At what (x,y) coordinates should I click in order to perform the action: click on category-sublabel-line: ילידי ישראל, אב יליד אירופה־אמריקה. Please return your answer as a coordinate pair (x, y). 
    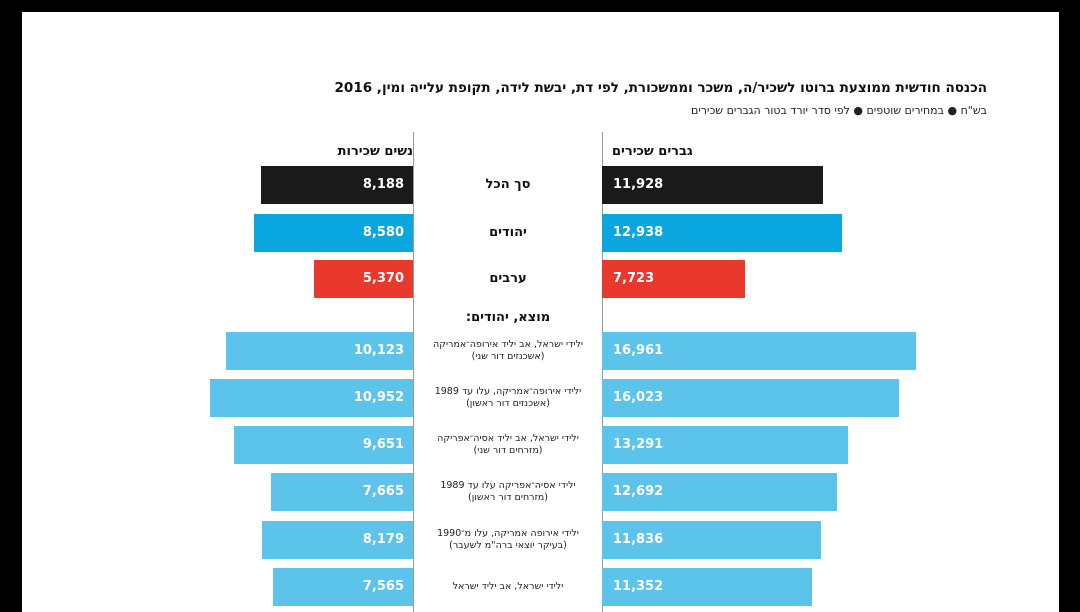
    Looking at the image, I should click on (508, 344).